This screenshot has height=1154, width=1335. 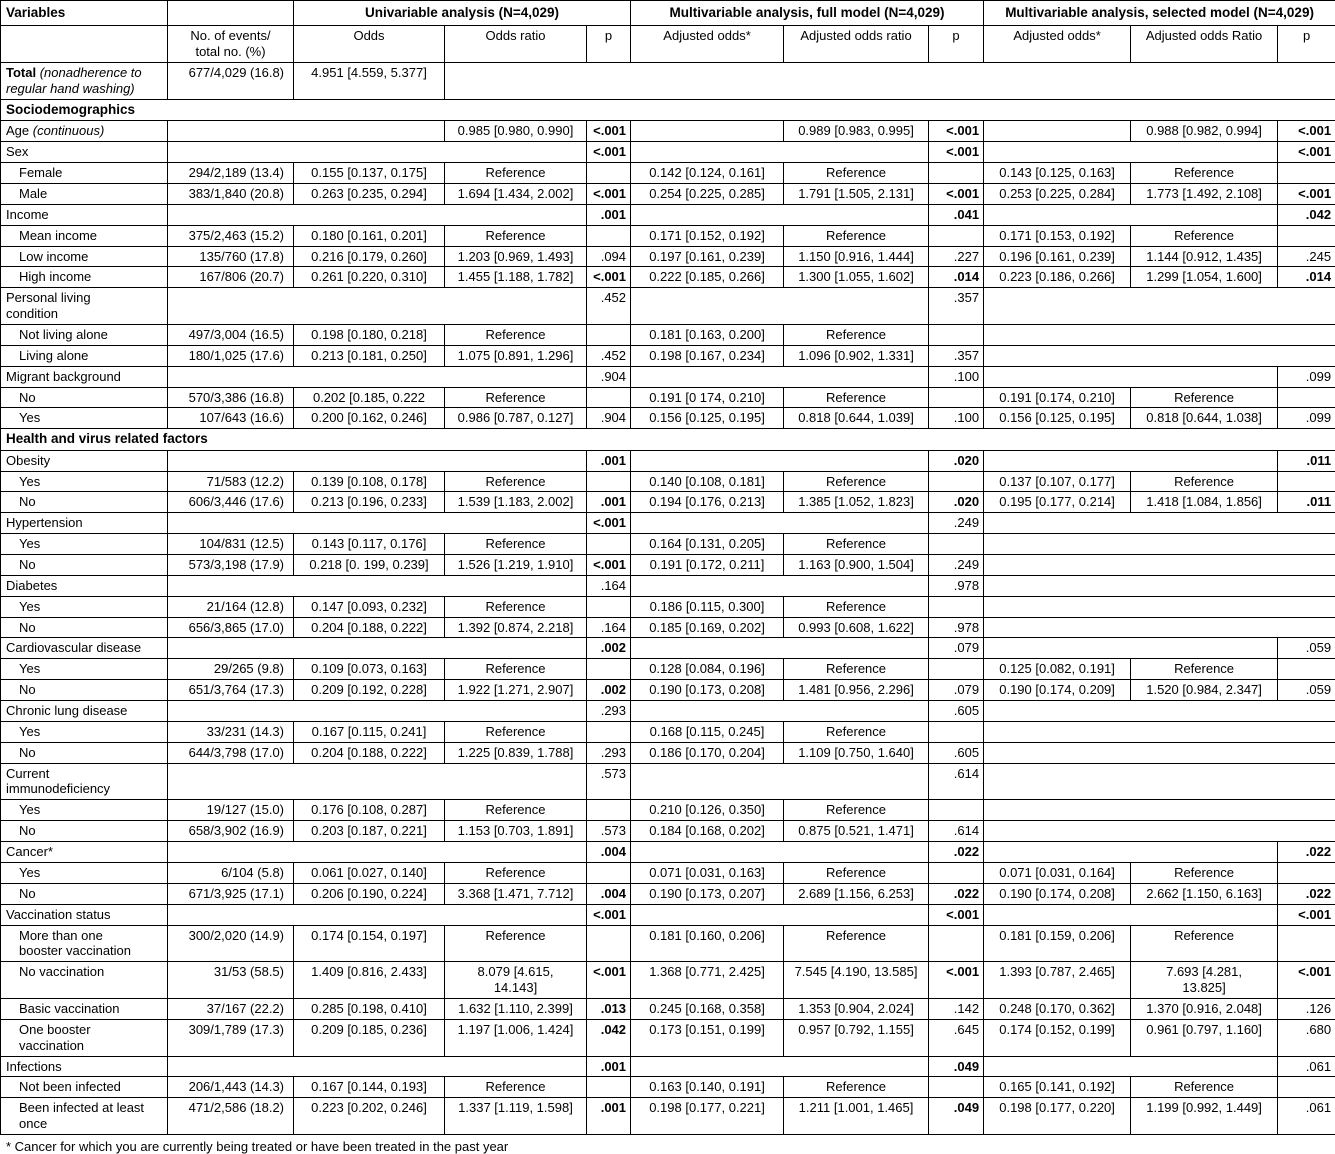 I want to click on variable-note: (continuous), so click(x=69, y=130).